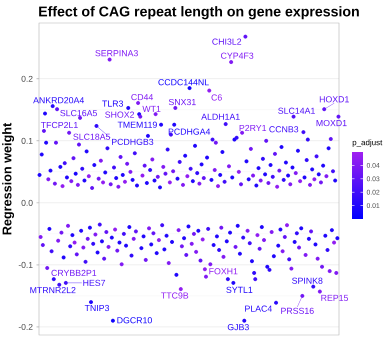 This screenshot has height=342, width=387. I want to click on data-label: CHI3L2, so click(227, 41).